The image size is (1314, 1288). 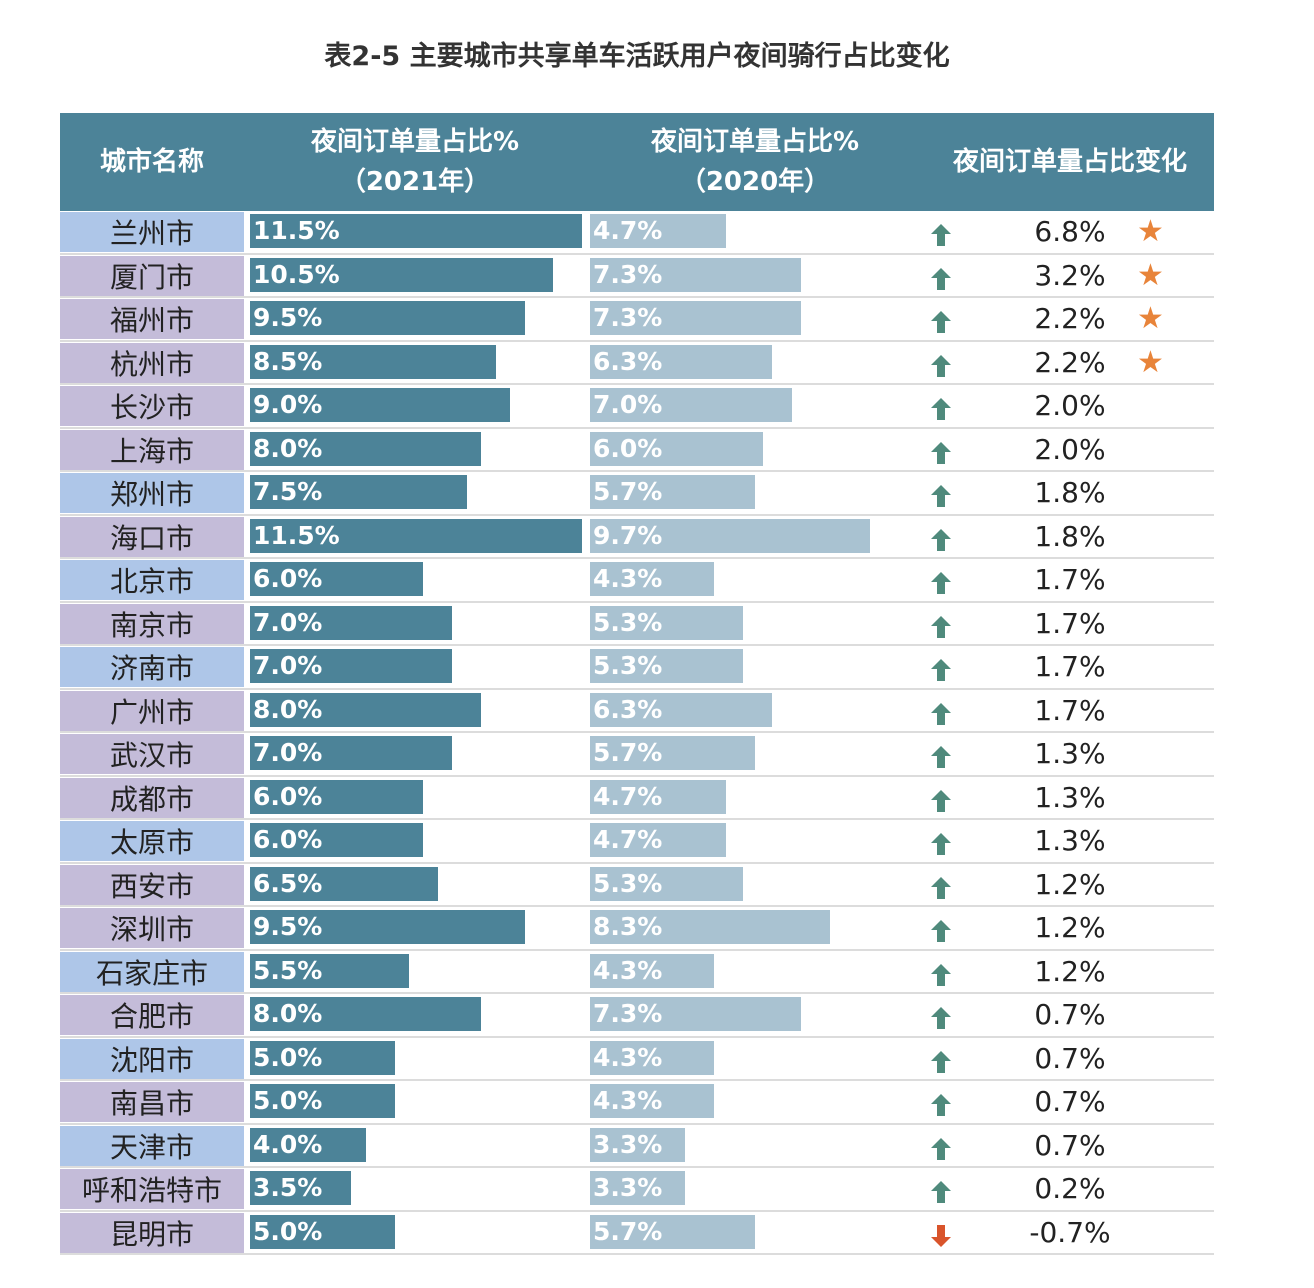 What do you see at coordinates (628, 1231) in the screenshot?
I see `bar-2020-label: 5.7%` at bounding box center [628, 1231].